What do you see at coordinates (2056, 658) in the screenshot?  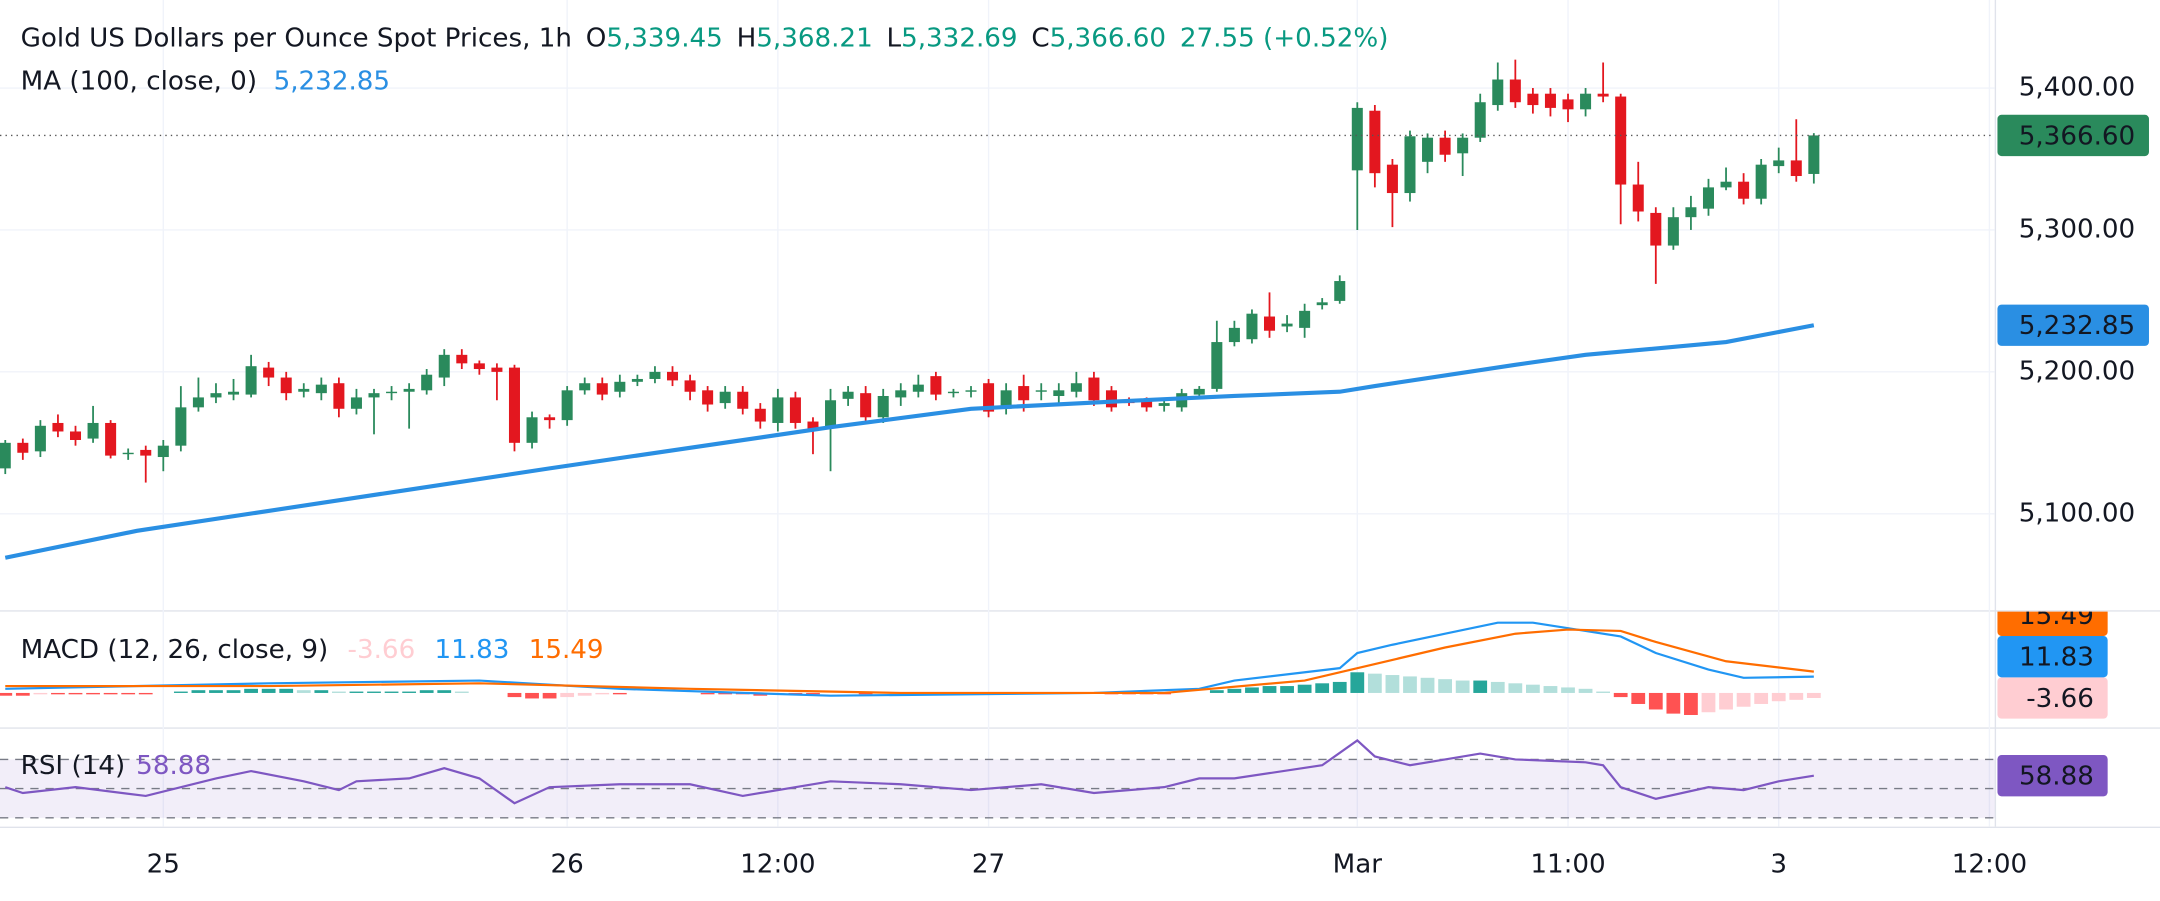 I see `macd-badge: 11.83` at bounding box center [2056, 658].